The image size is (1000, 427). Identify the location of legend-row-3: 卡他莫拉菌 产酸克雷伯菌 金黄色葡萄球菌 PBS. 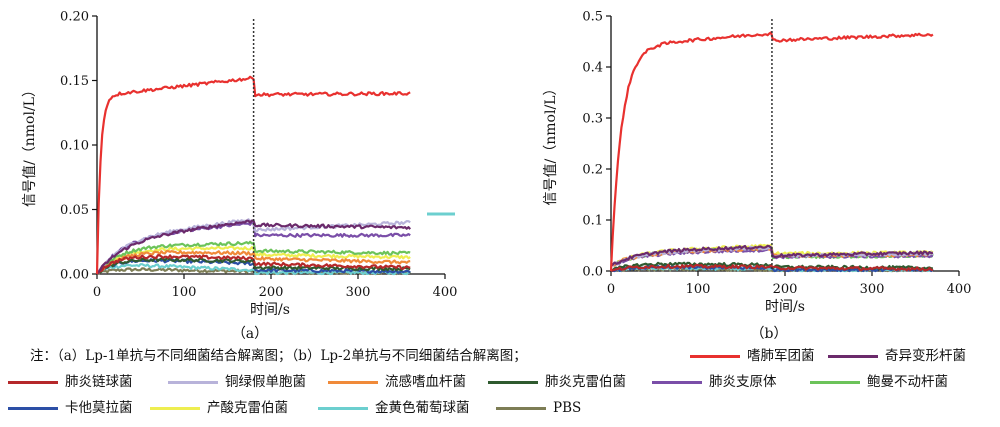
(500, 408).